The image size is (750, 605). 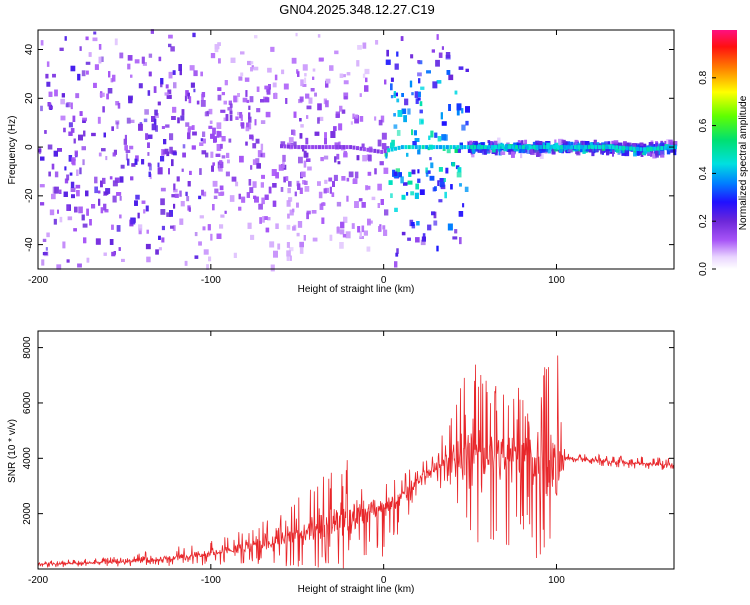 What do you see at coordinates (556, 580) in the screenshot?
I see `snr-x-tick-label: 100` at bounding box center [556, 580].